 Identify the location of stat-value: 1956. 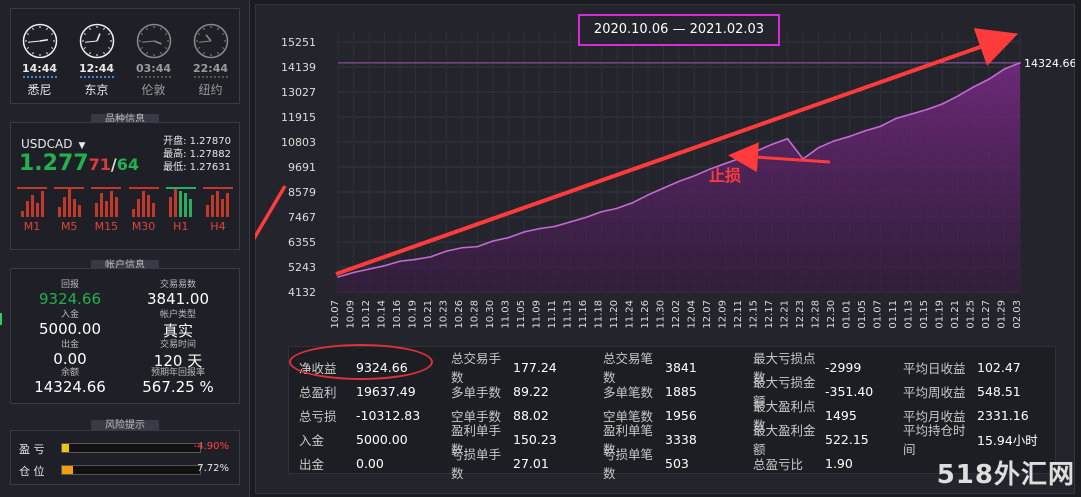
(681, 415).